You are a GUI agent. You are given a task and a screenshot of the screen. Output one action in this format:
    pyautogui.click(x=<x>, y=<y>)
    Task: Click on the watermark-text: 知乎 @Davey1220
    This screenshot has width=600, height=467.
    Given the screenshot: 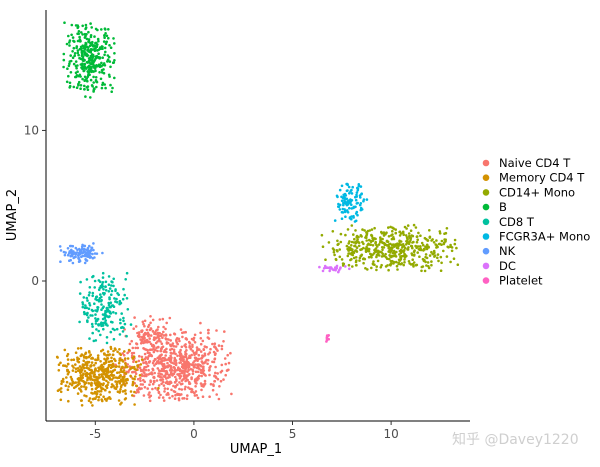 What is the action you would take?
    pyautogui.click(x=515, y=439)
    